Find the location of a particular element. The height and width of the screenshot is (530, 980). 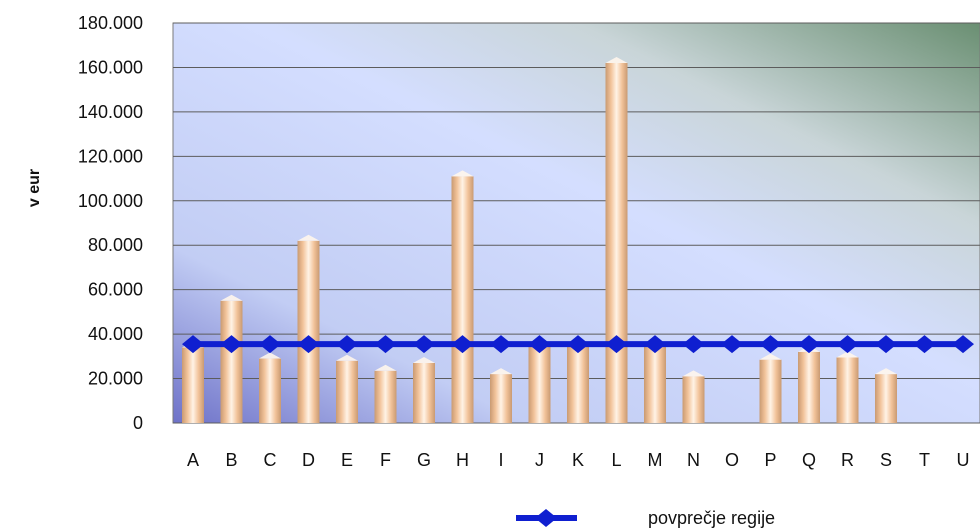

y-tick-label: 80.000 is located at coordinates (115, 245).